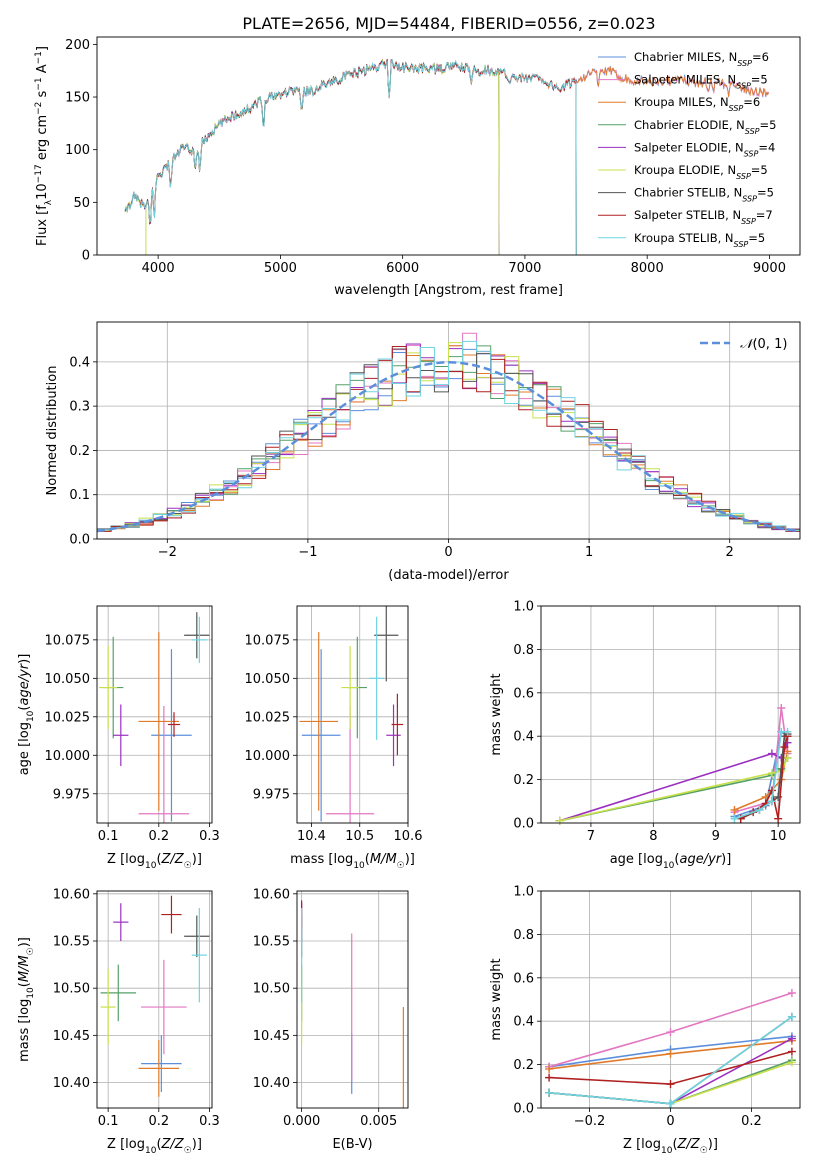 The height and width of the screenshot is (1170, 819). I want to click on x-axis-label: age [log10(age/yr)], so click(671, 861).